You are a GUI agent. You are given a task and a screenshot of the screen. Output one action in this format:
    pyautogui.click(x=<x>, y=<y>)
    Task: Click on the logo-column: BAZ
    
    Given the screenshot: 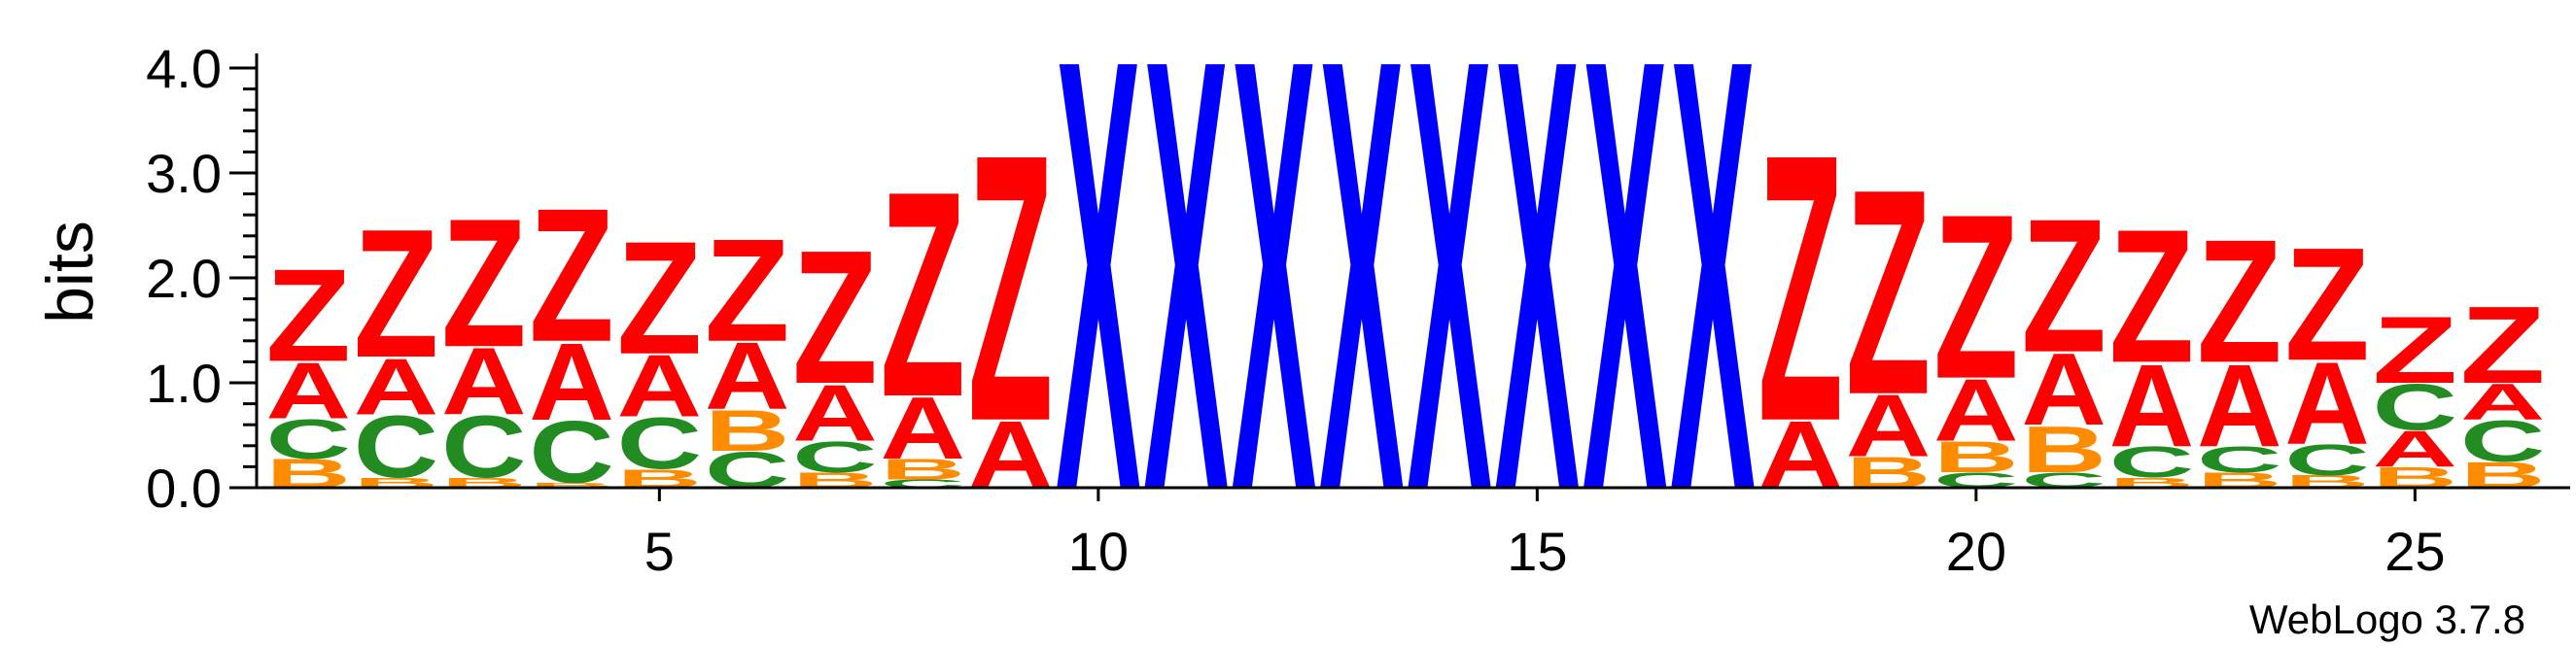 What is the action you would take?
    pyautogui.click(x=1889, y=312)
    